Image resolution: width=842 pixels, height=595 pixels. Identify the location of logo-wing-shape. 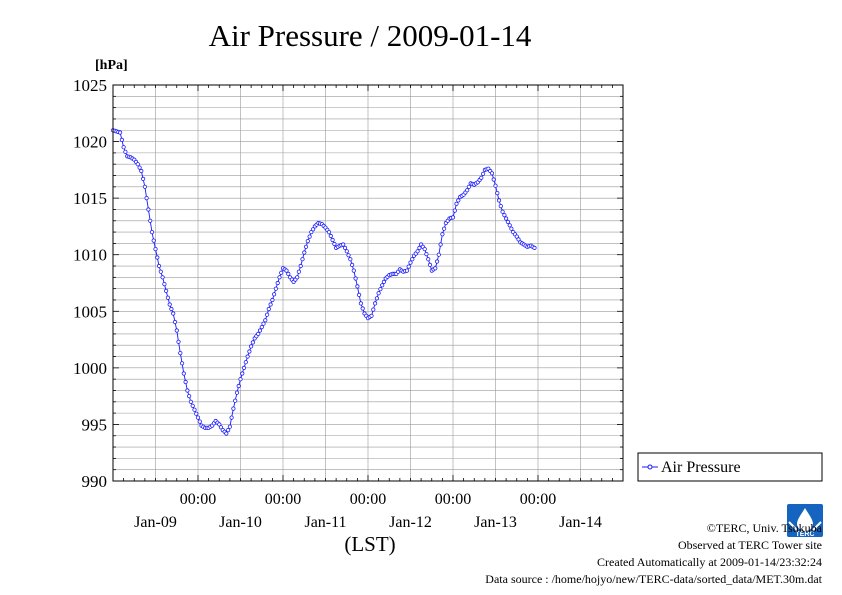
(805, 526).